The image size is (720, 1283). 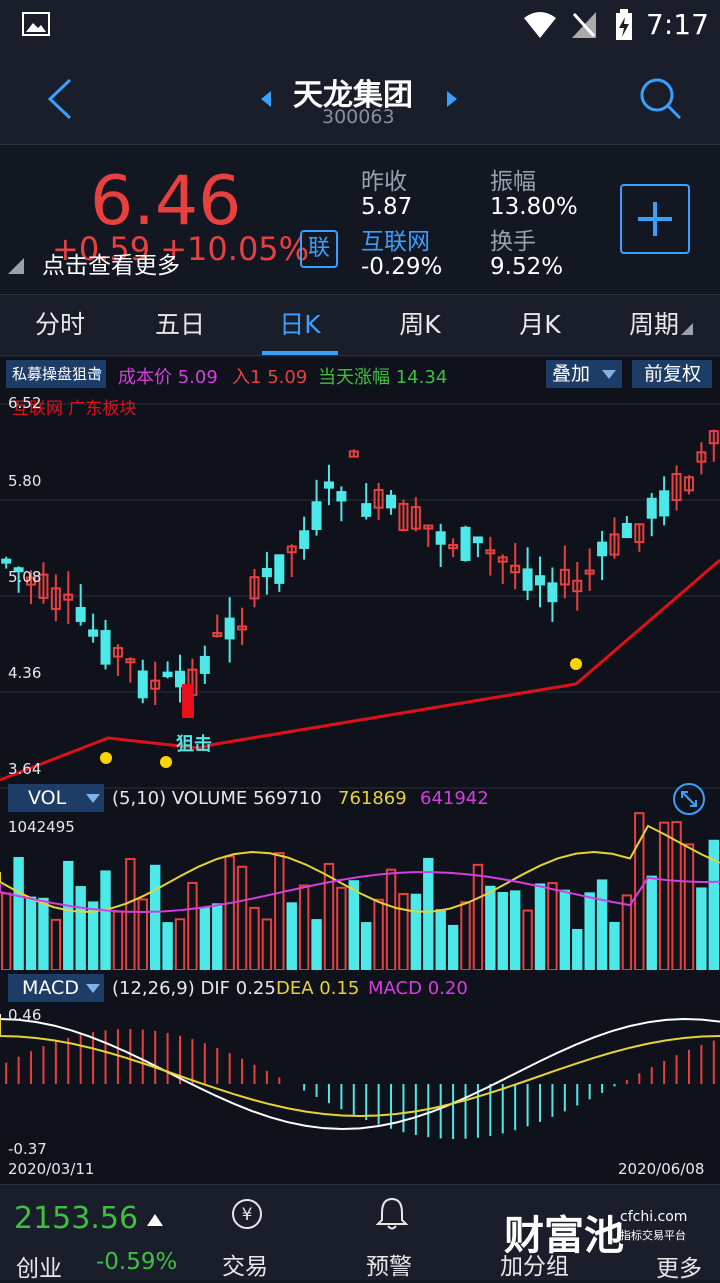 What do you see at coordinates (59, 324) in the screenshot?
I see `tab-intraday: 分时` at bounding box center [59, 324].